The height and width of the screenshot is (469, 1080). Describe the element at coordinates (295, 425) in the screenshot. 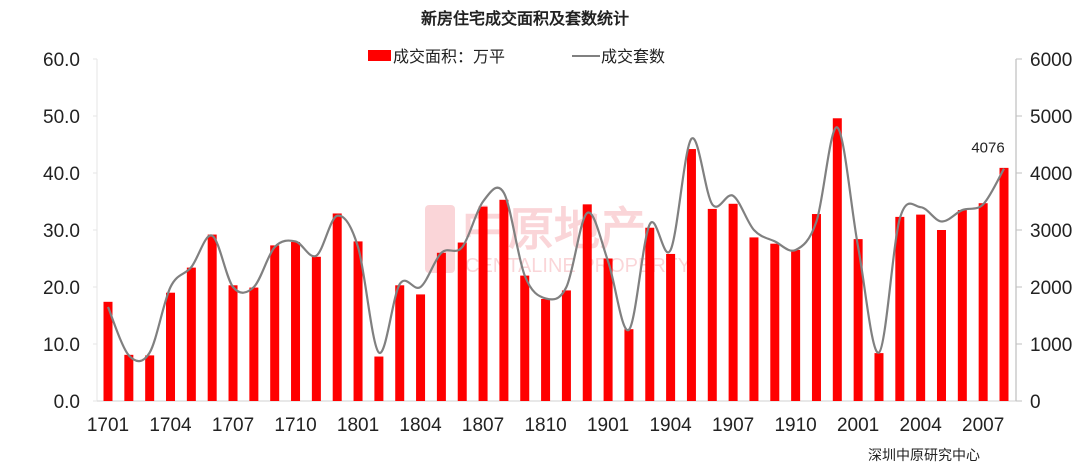

I see `x-tick-label: 1710` at that location.